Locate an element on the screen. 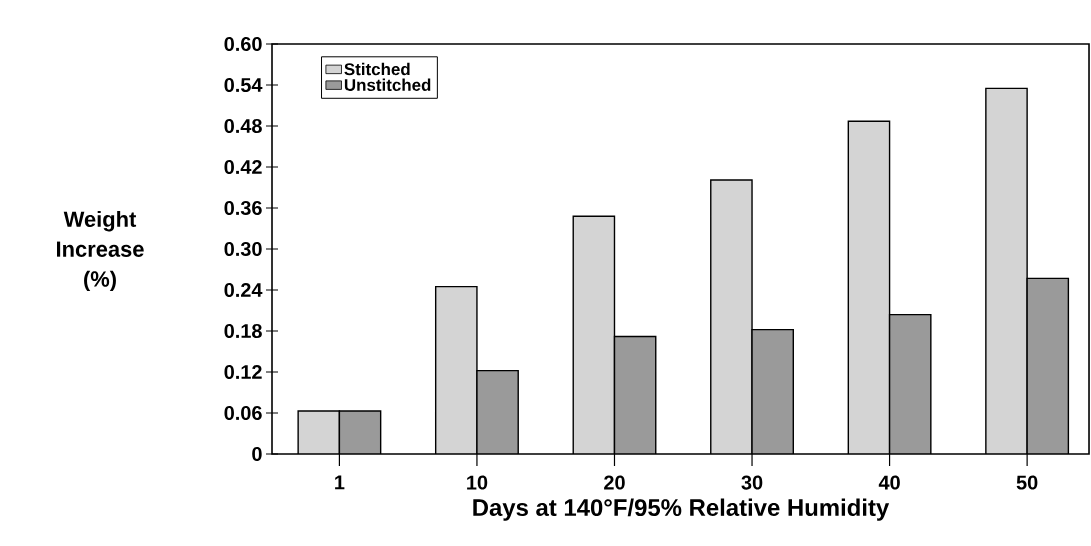 Image resolution: width=1091 pixels, height=546 pixels. x-tick-label: 1 is located at coordinates (340, 482).